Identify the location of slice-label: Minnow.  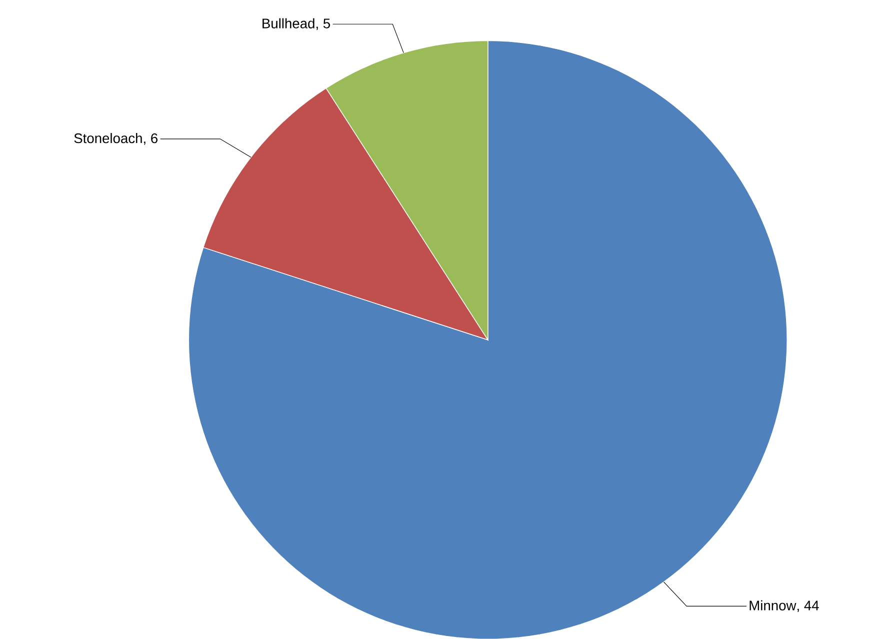
(773, 605).